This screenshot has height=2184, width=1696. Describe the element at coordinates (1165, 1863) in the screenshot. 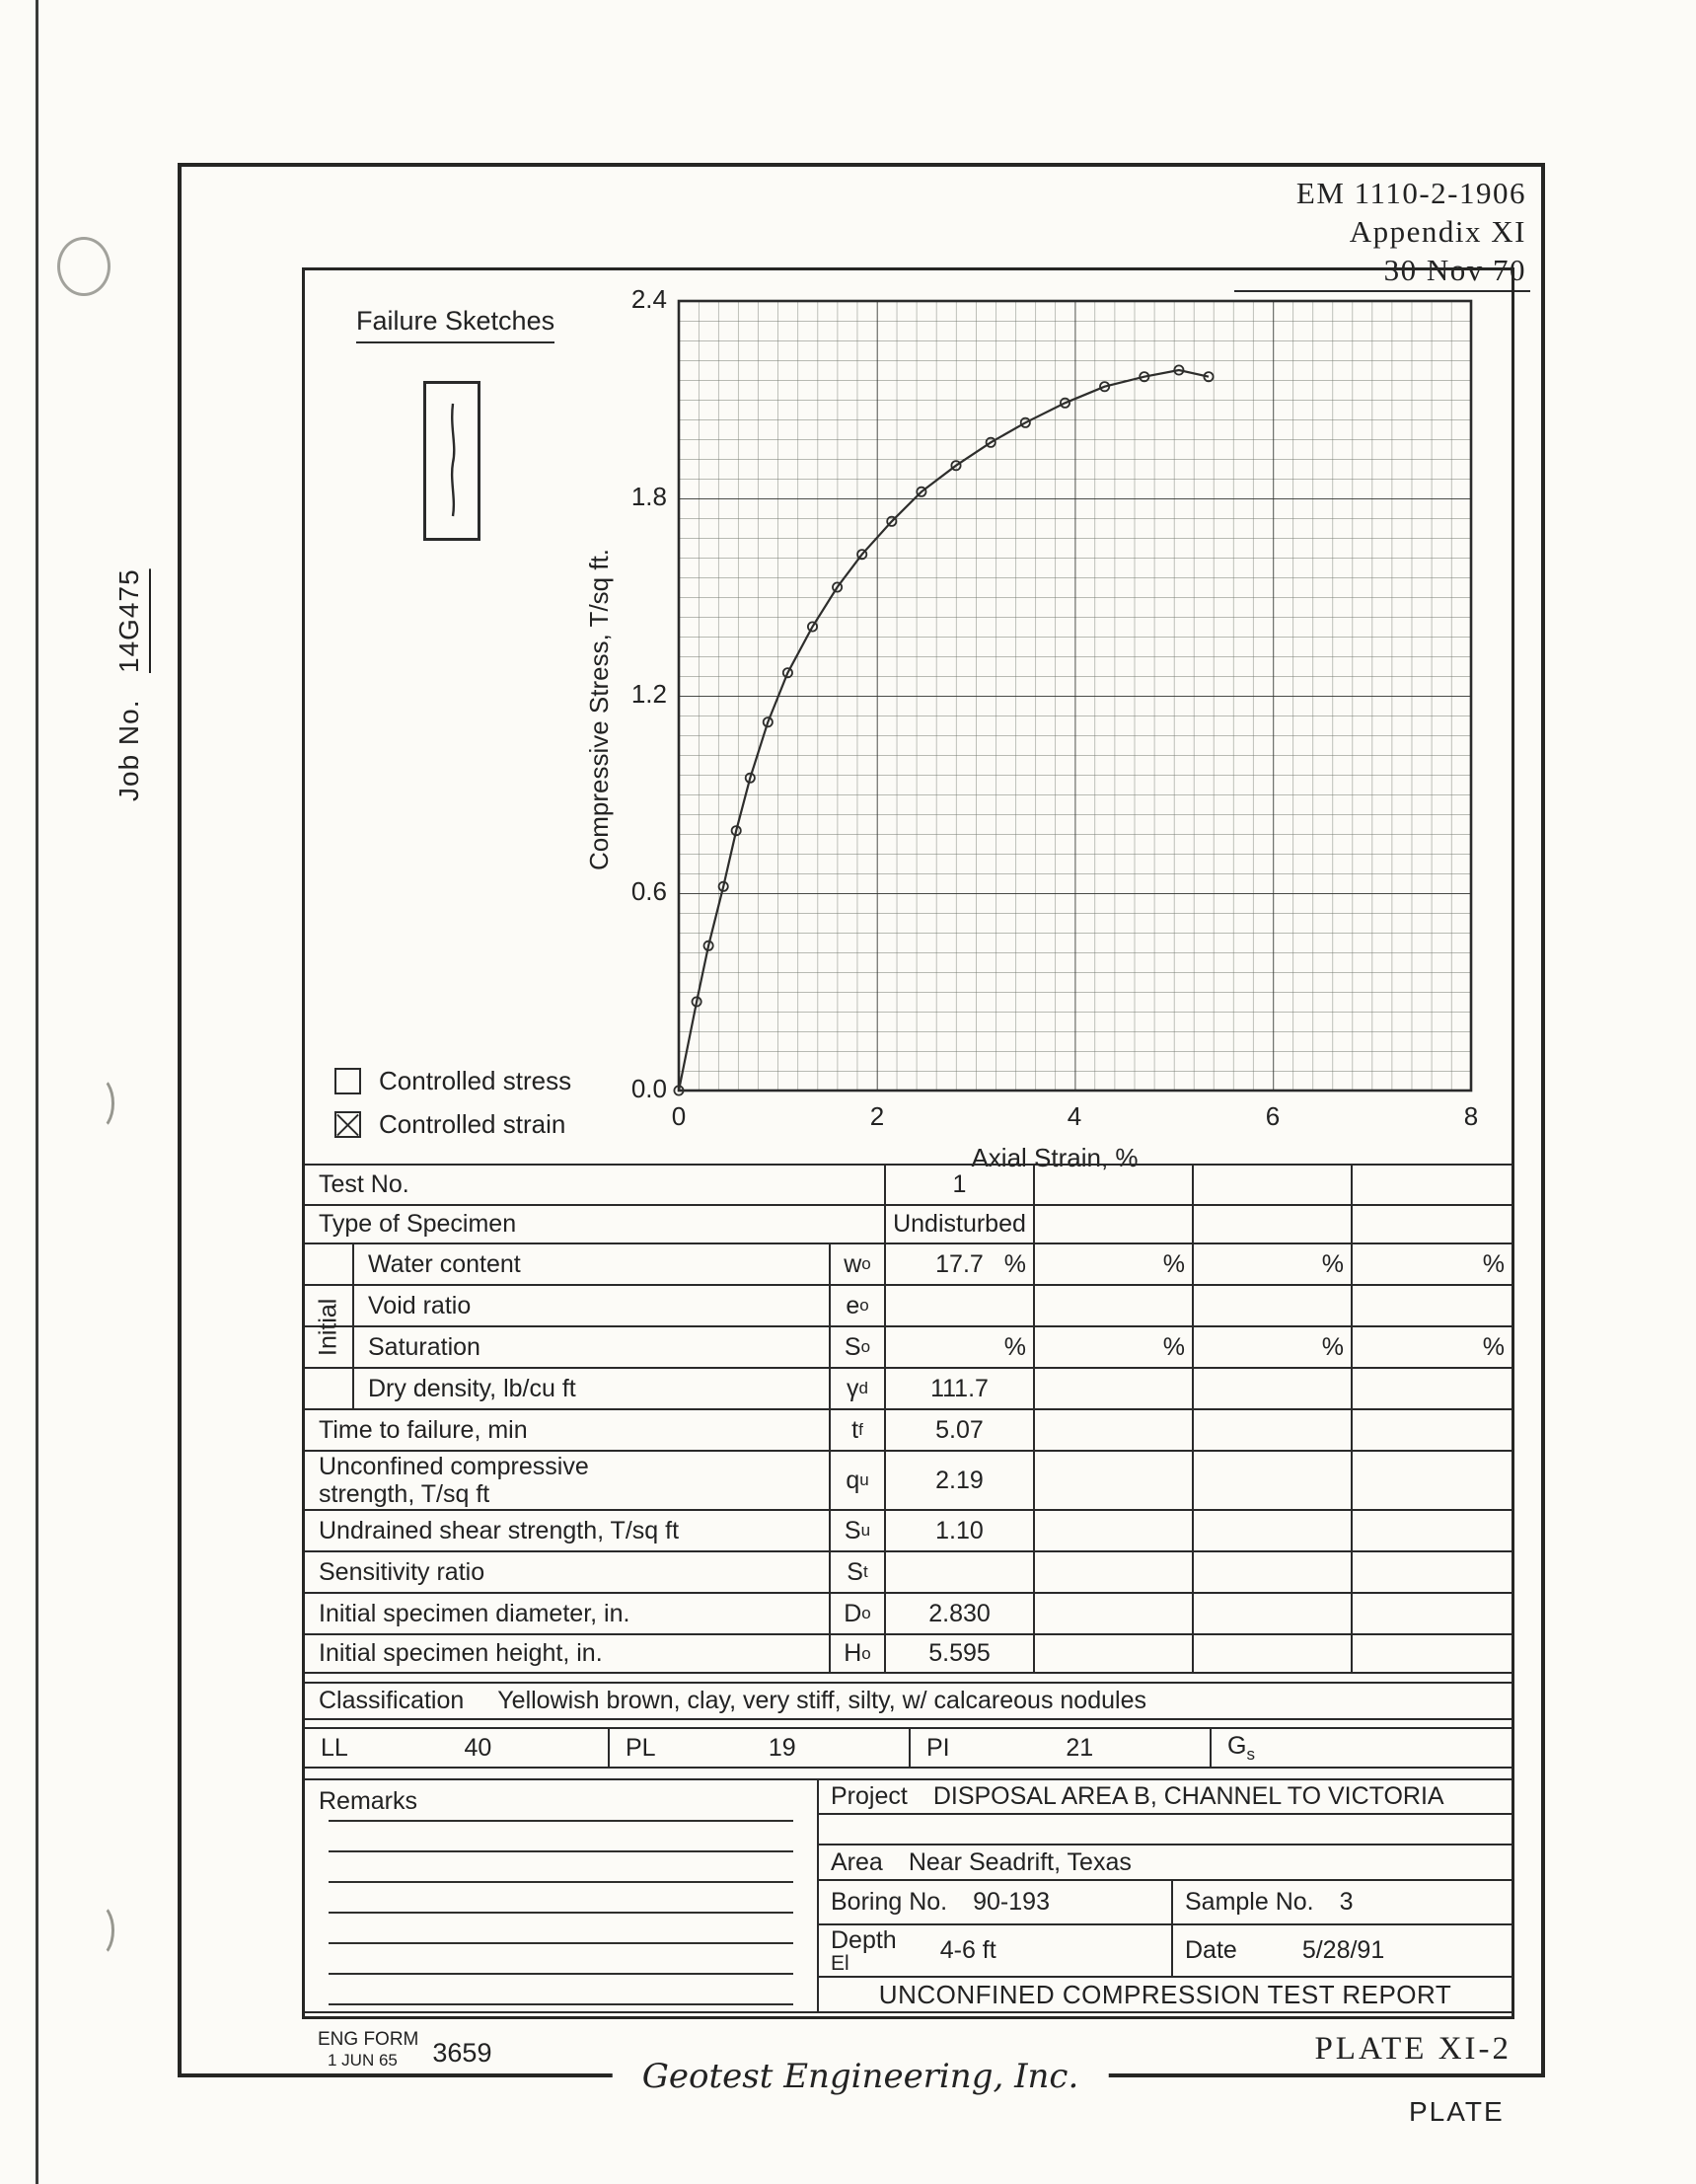

I see `area-row: Area Near Seadrift, Texas` at that location.